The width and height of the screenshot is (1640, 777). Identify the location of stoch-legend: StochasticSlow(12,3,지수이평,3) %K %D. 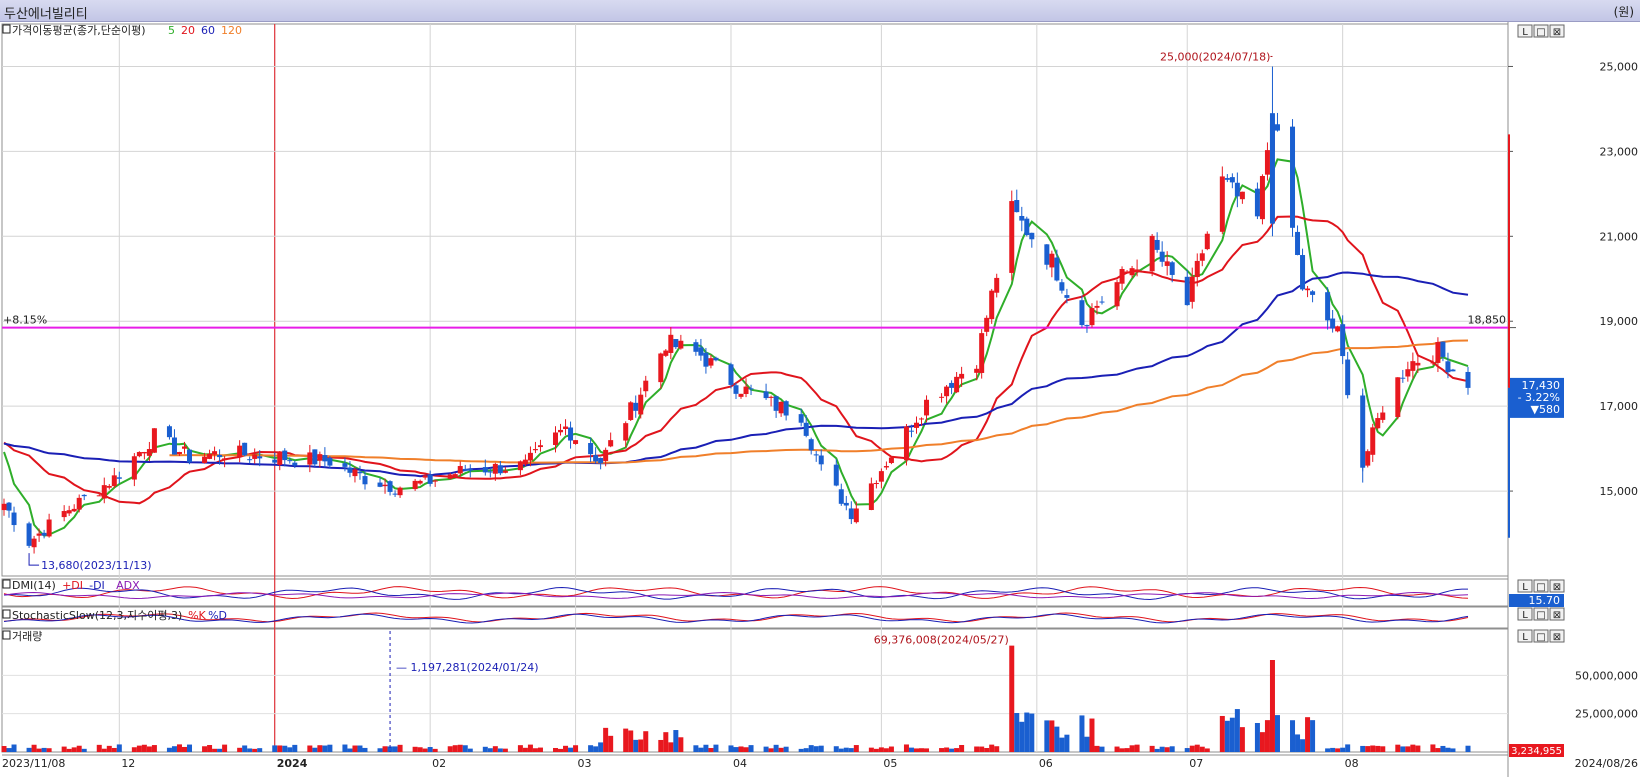
(114, 615).